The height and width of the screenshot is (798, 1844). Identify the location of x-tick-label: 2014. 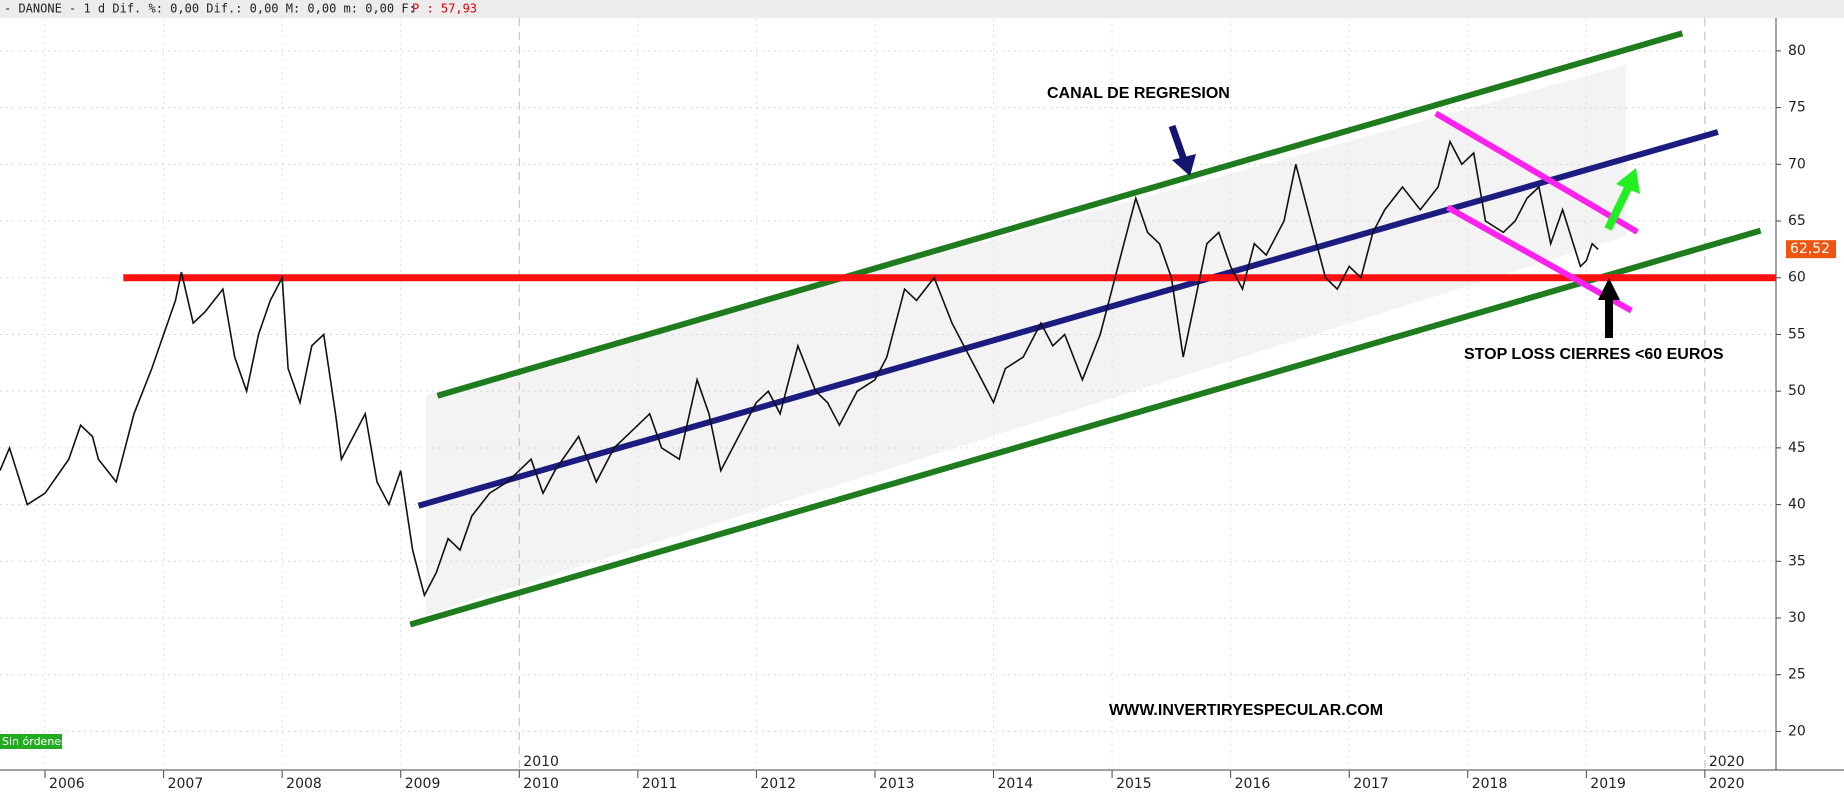
(1016, 784).